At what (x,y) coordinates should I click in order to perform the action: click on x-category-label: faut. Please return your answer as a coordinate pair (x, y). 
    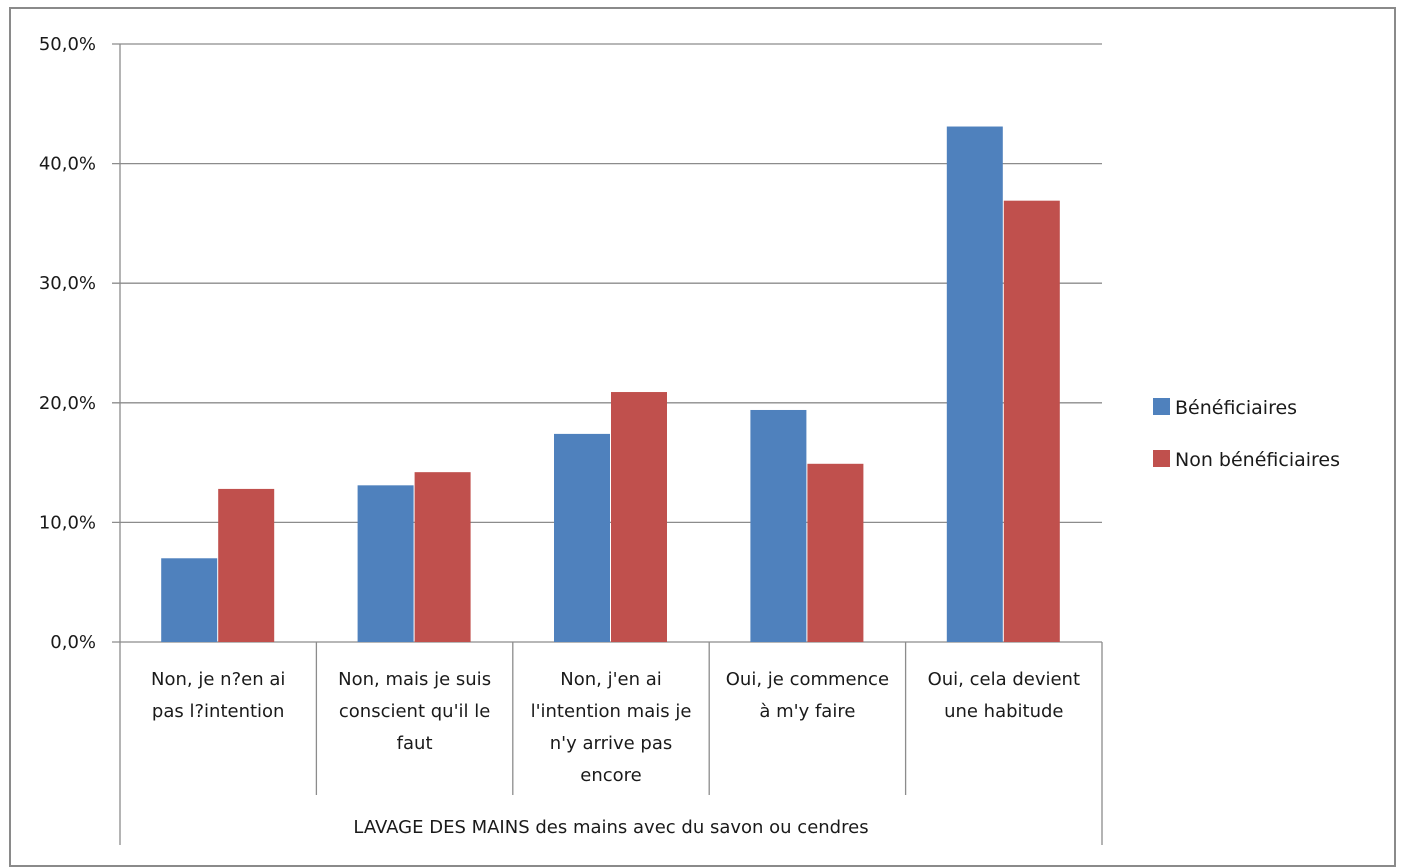
    Looking at the image, I should click on (415, 743).